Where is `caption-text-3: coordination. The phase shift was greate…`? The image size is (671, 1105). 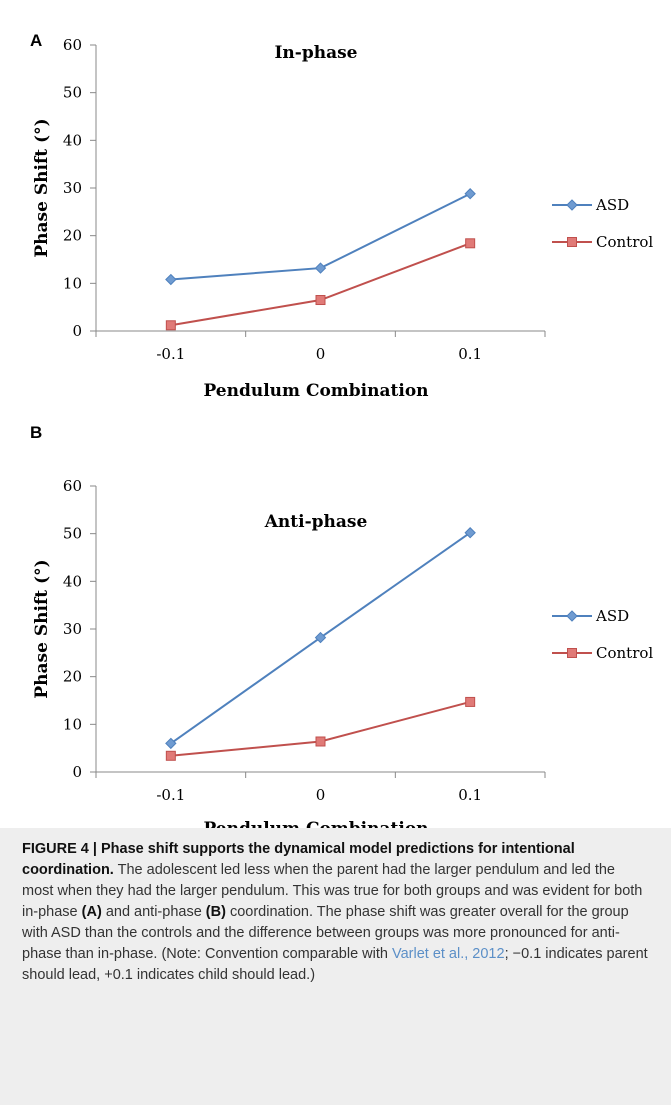
caption-text-3: coordination. The phase shift was greate… is located at coordinates (325, 933).